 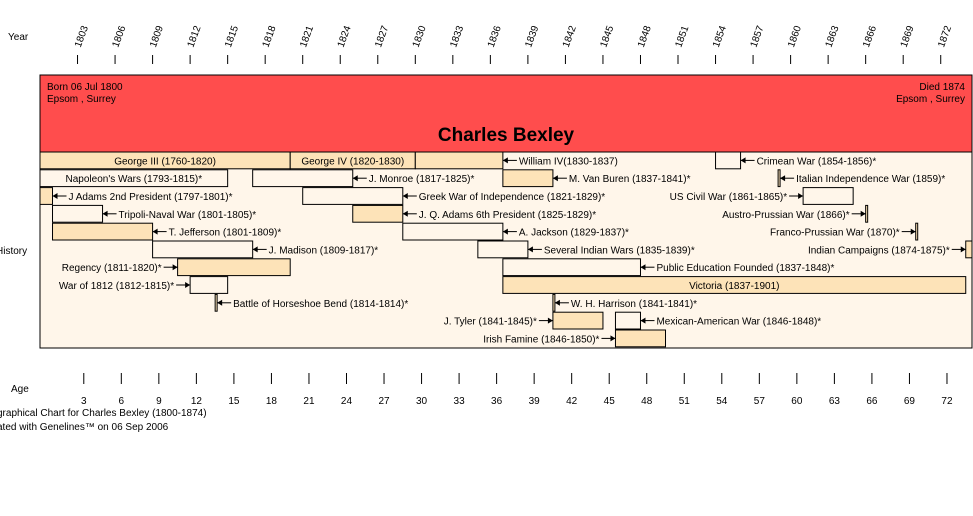 I want to click on event-item: Mexican-American War (1846-1848)*, so click(x=717, y=320).